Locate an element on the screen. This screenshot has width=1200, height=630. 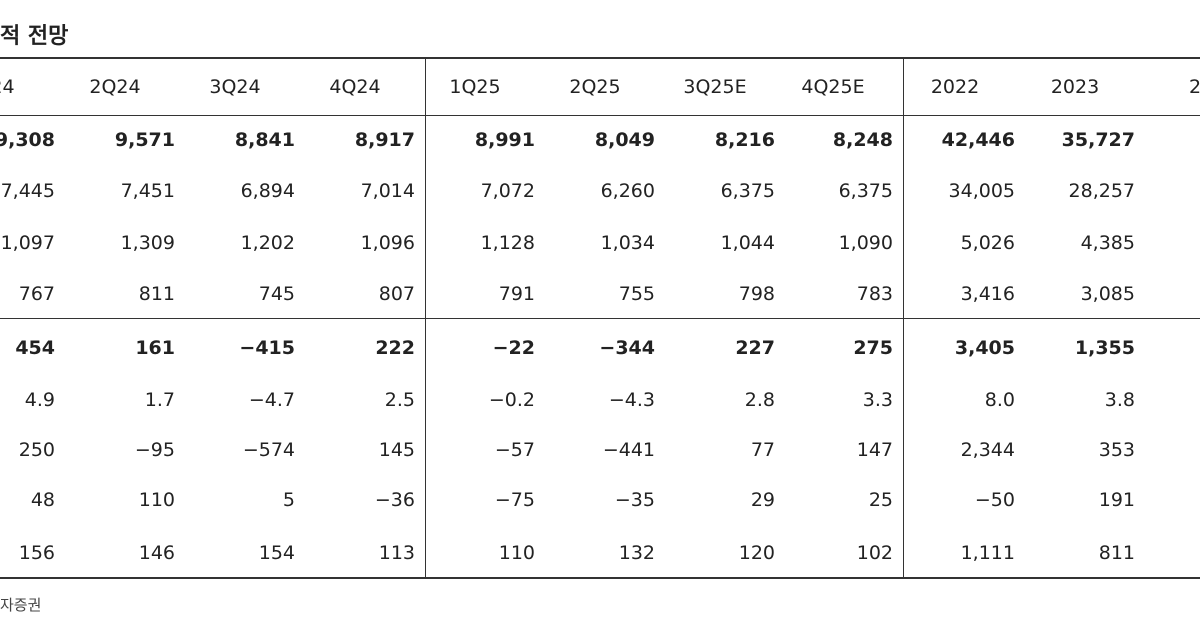
table-cell: 755 is located at coordinates (636, 294).